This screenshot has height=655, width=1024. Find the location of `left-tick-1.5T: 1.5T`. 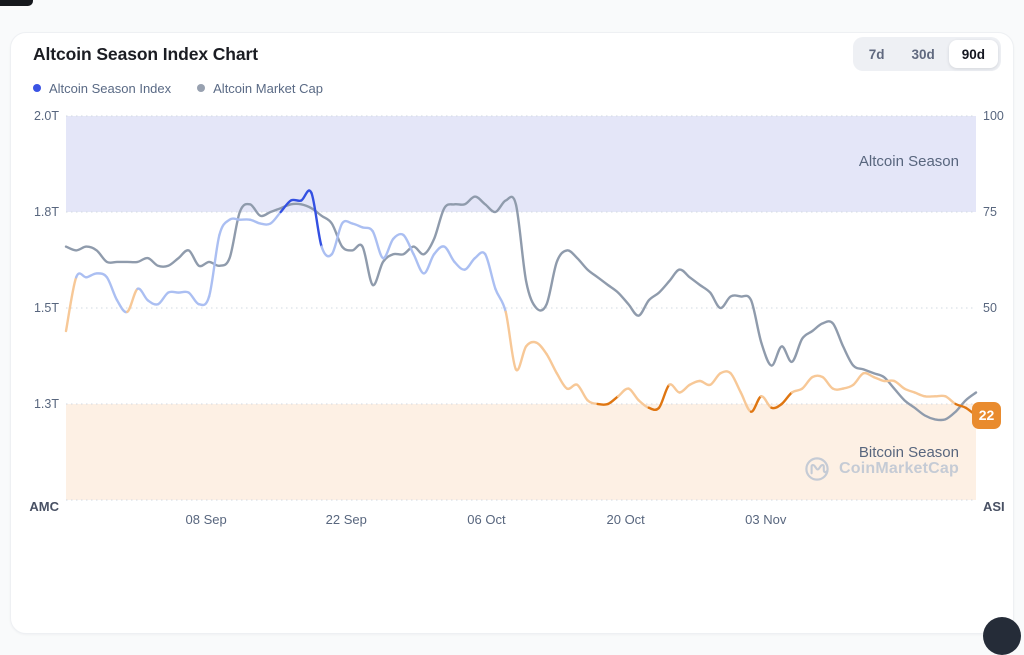

left-tick-1.5T: 1.5T is located at coordinates (35, 308).